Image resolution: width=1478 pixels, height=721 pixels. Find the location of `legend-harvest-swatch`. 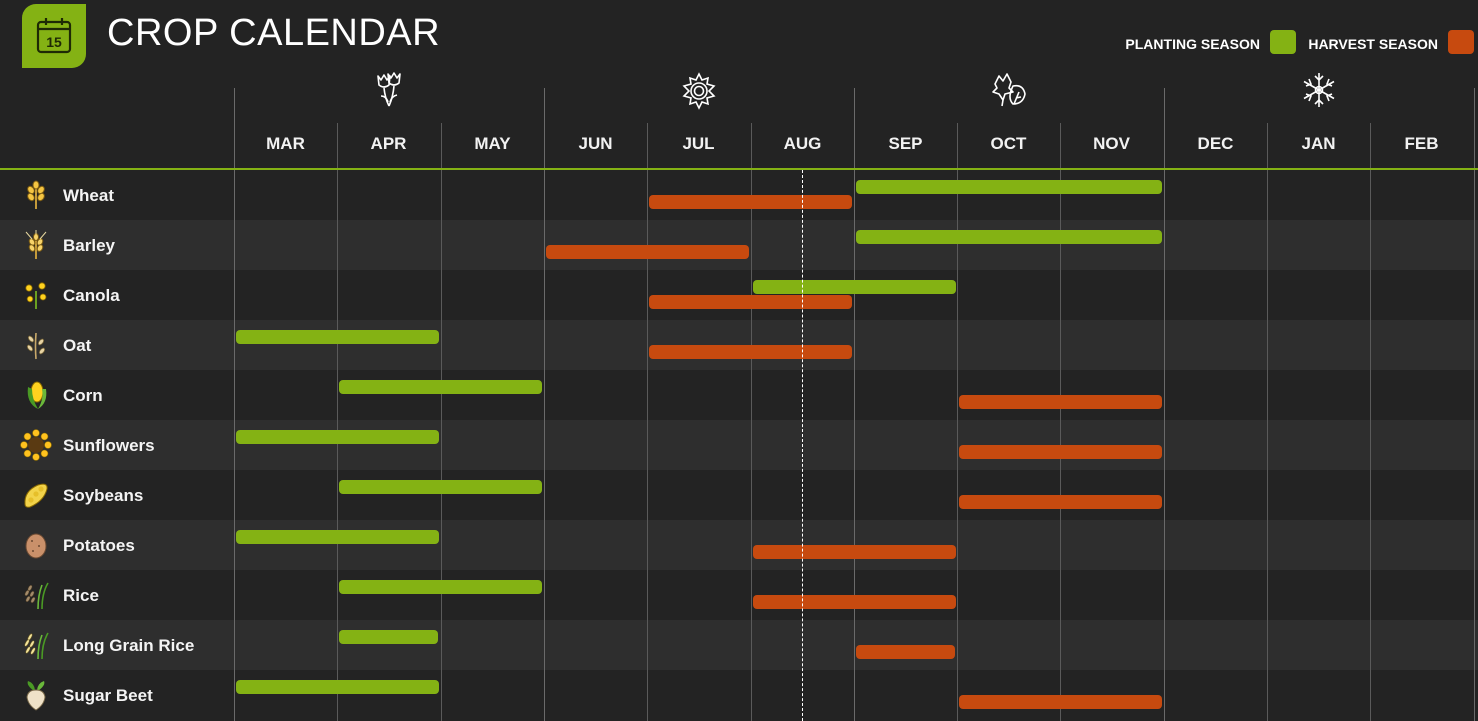

legend-harvest-swatch is located at coordinates (1461, 42).